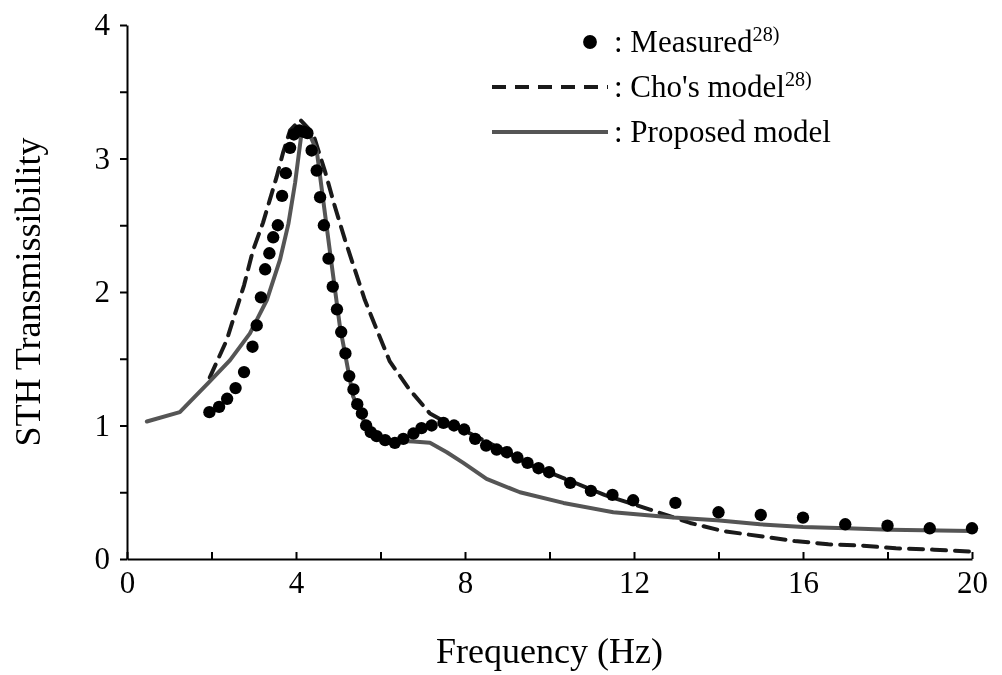 The height and width of the screenshot is (675, 1002). Describe the element at coordinates (803, 583) in the screenshot. I see `x-tick-label: 16` at that location.